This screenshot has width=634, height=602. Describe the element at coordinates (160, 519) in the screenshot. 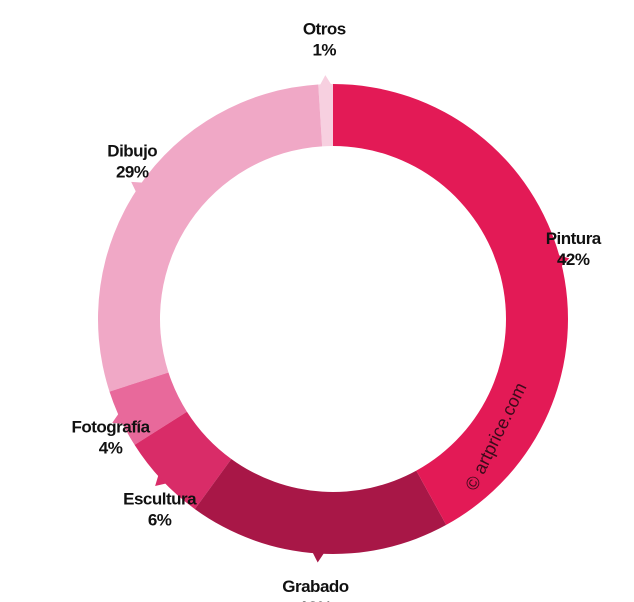

I see `value-label: 6%` at that location.